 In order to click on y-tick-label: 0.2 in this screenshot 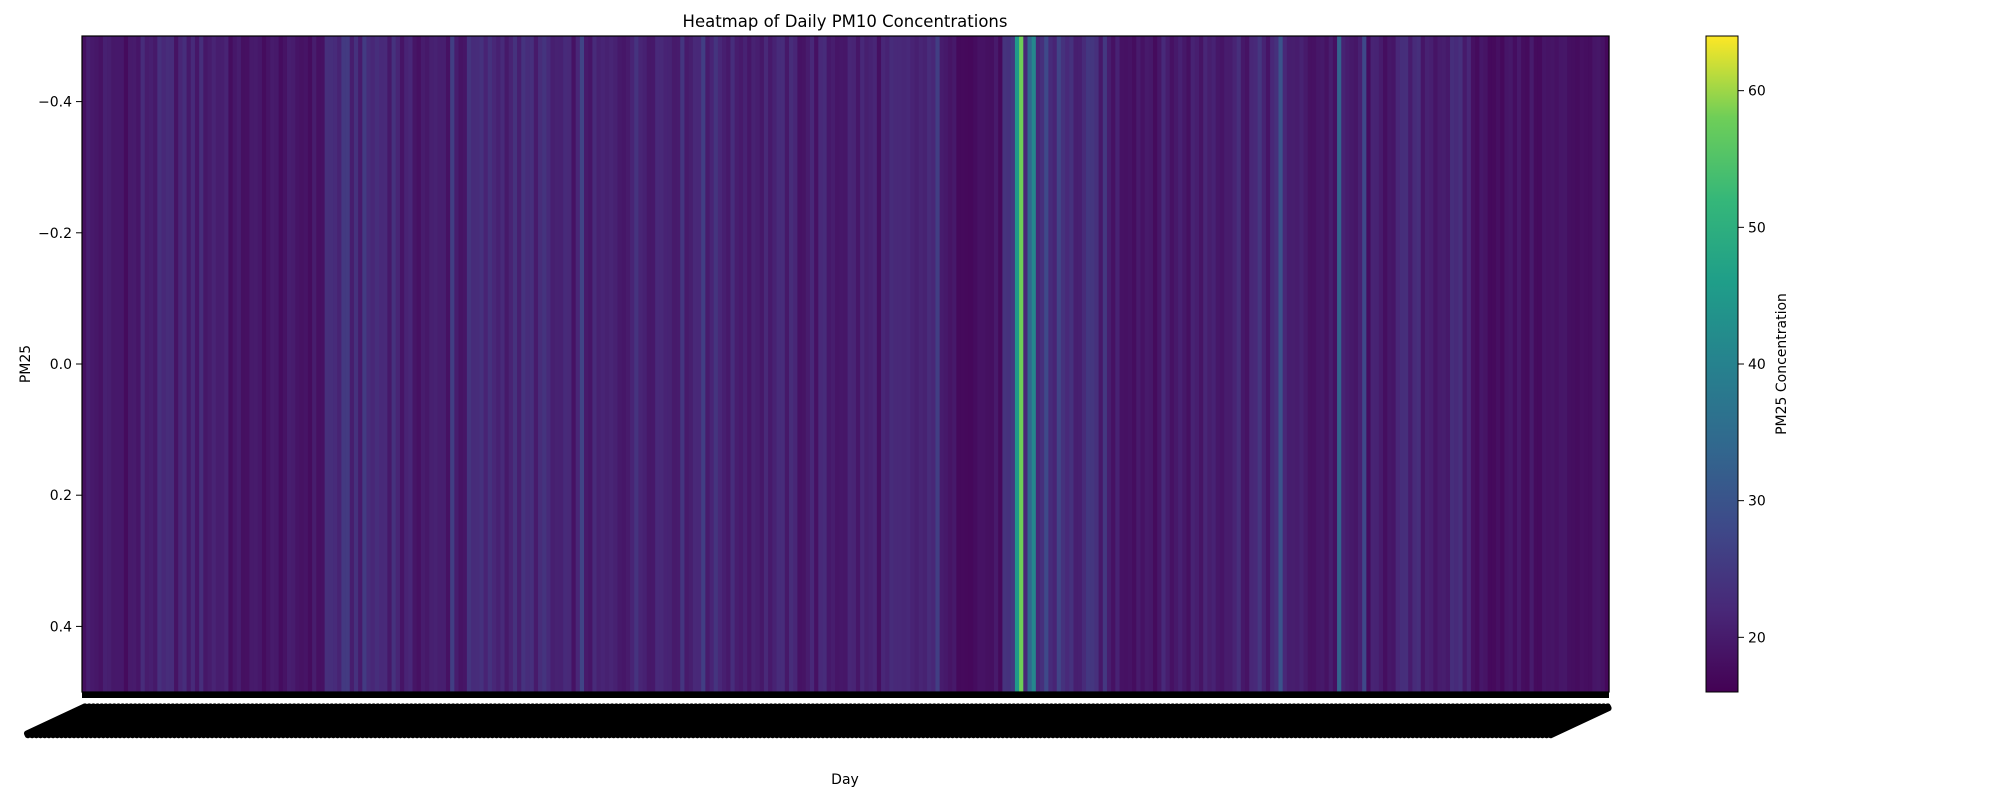, I will do `click(61, 496)`.